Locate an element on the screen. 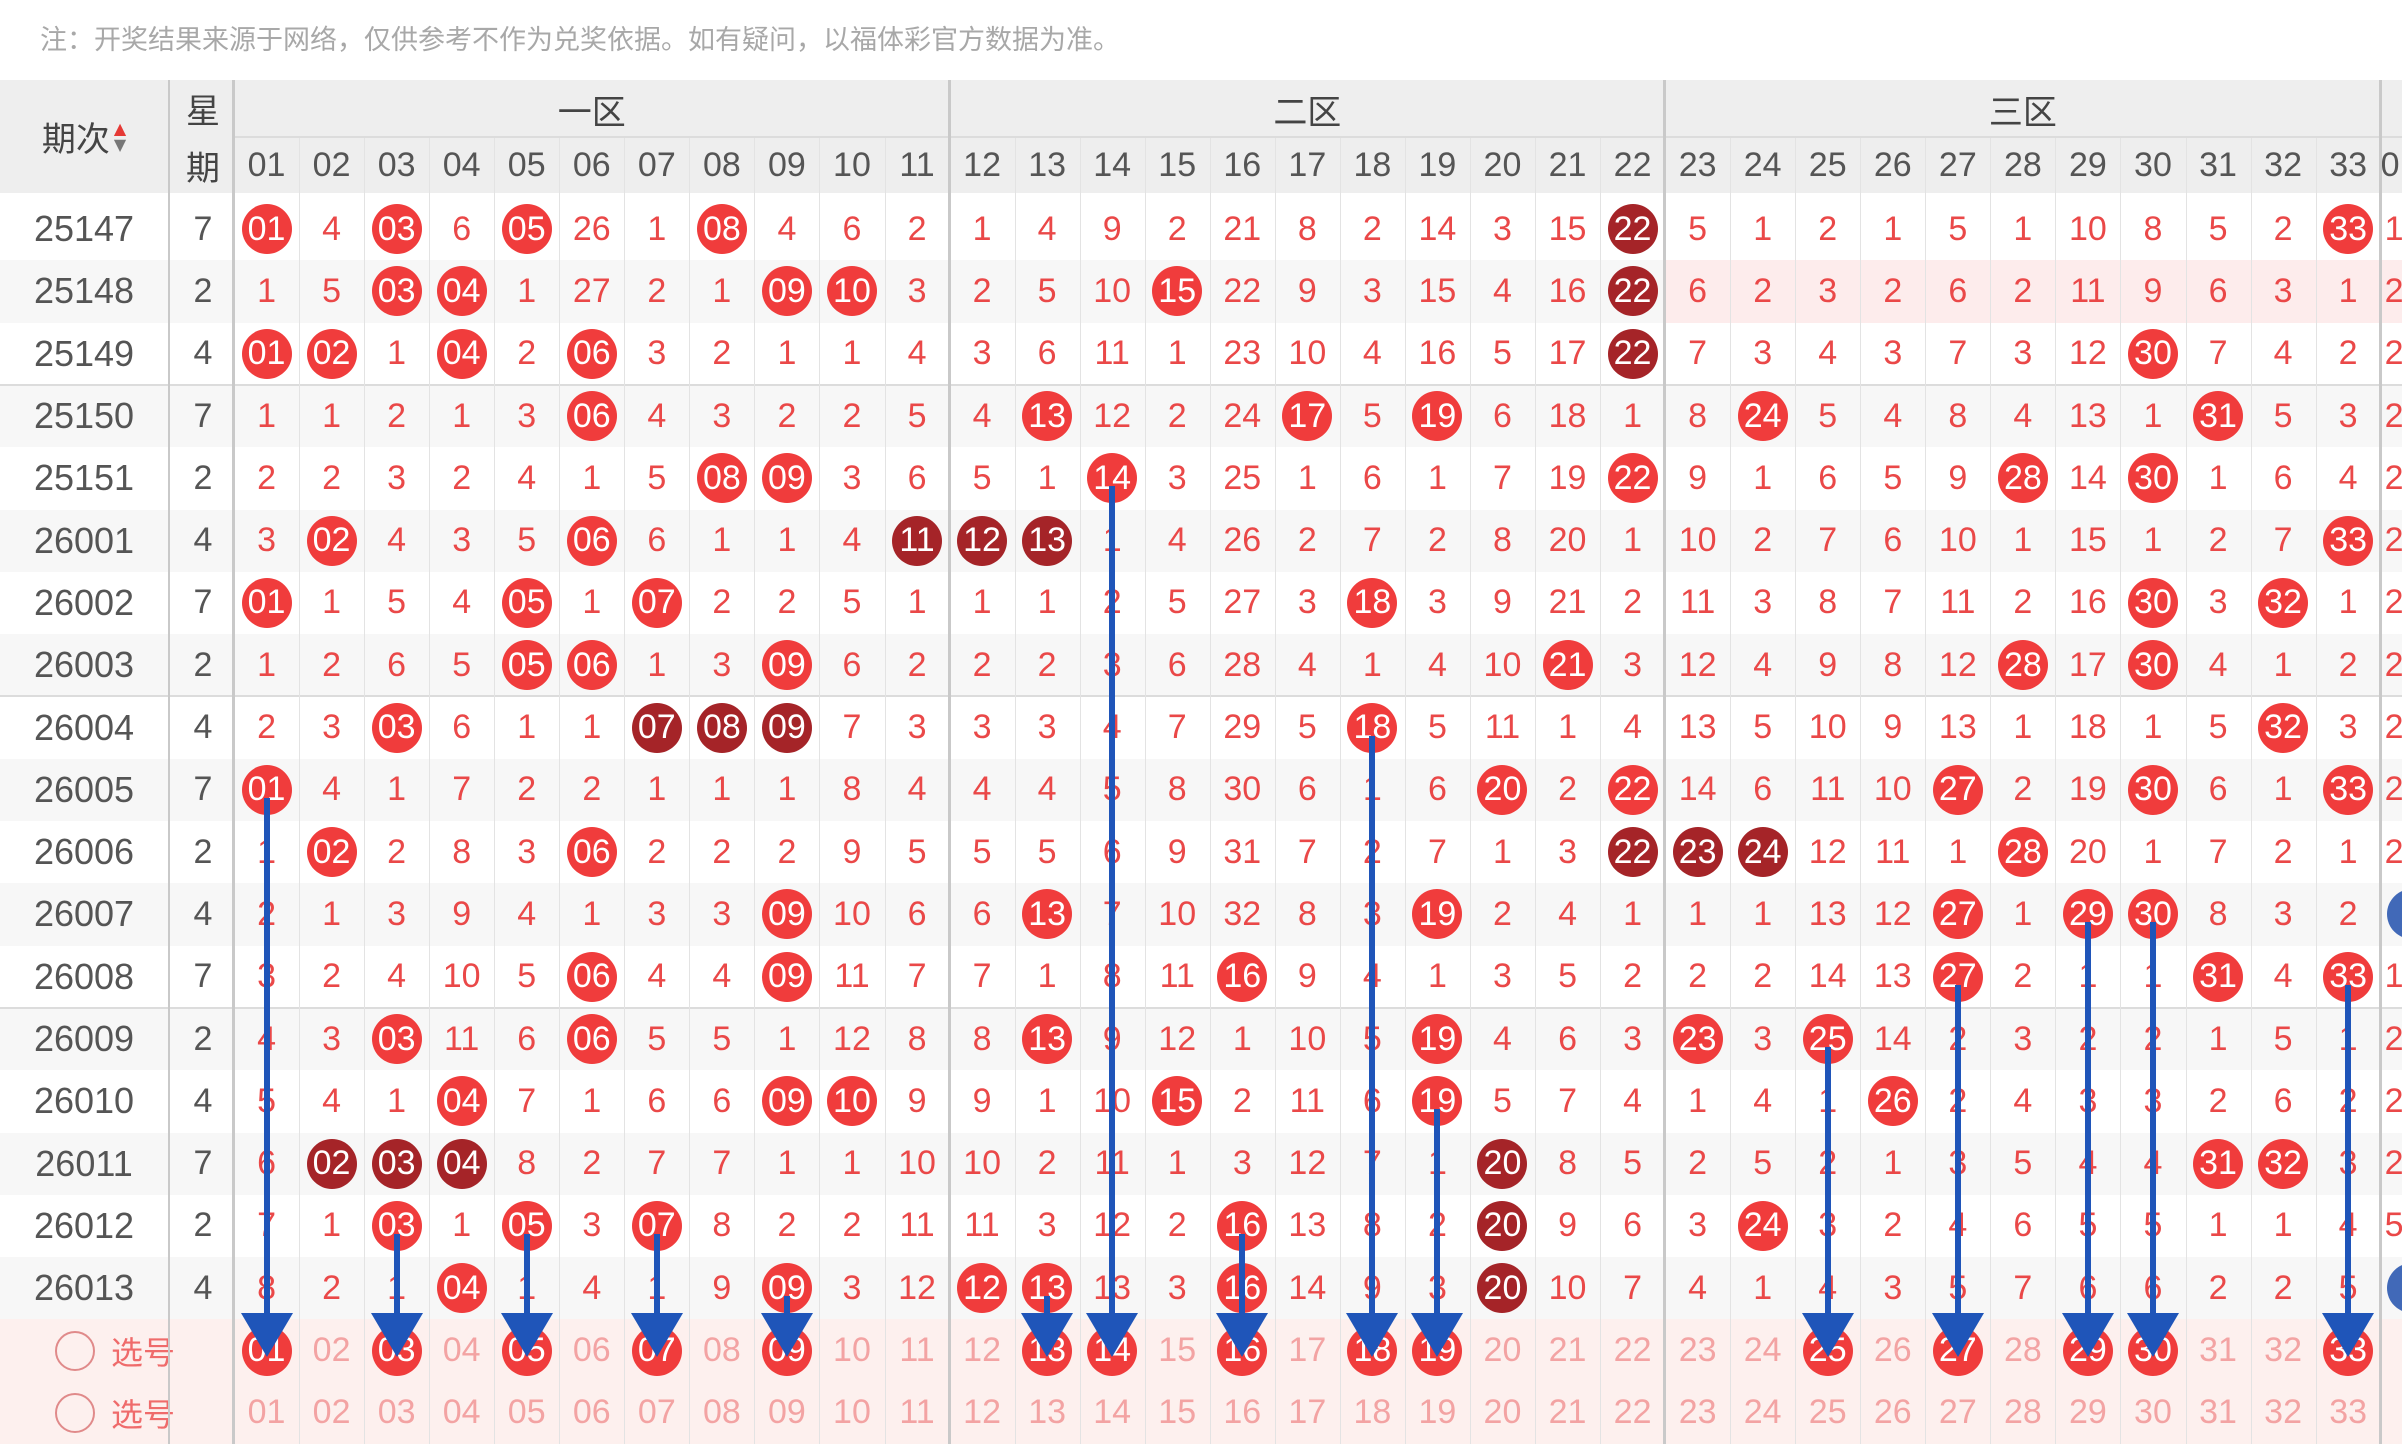  selectable-number: 08 is located at coordinates (721, 1412).